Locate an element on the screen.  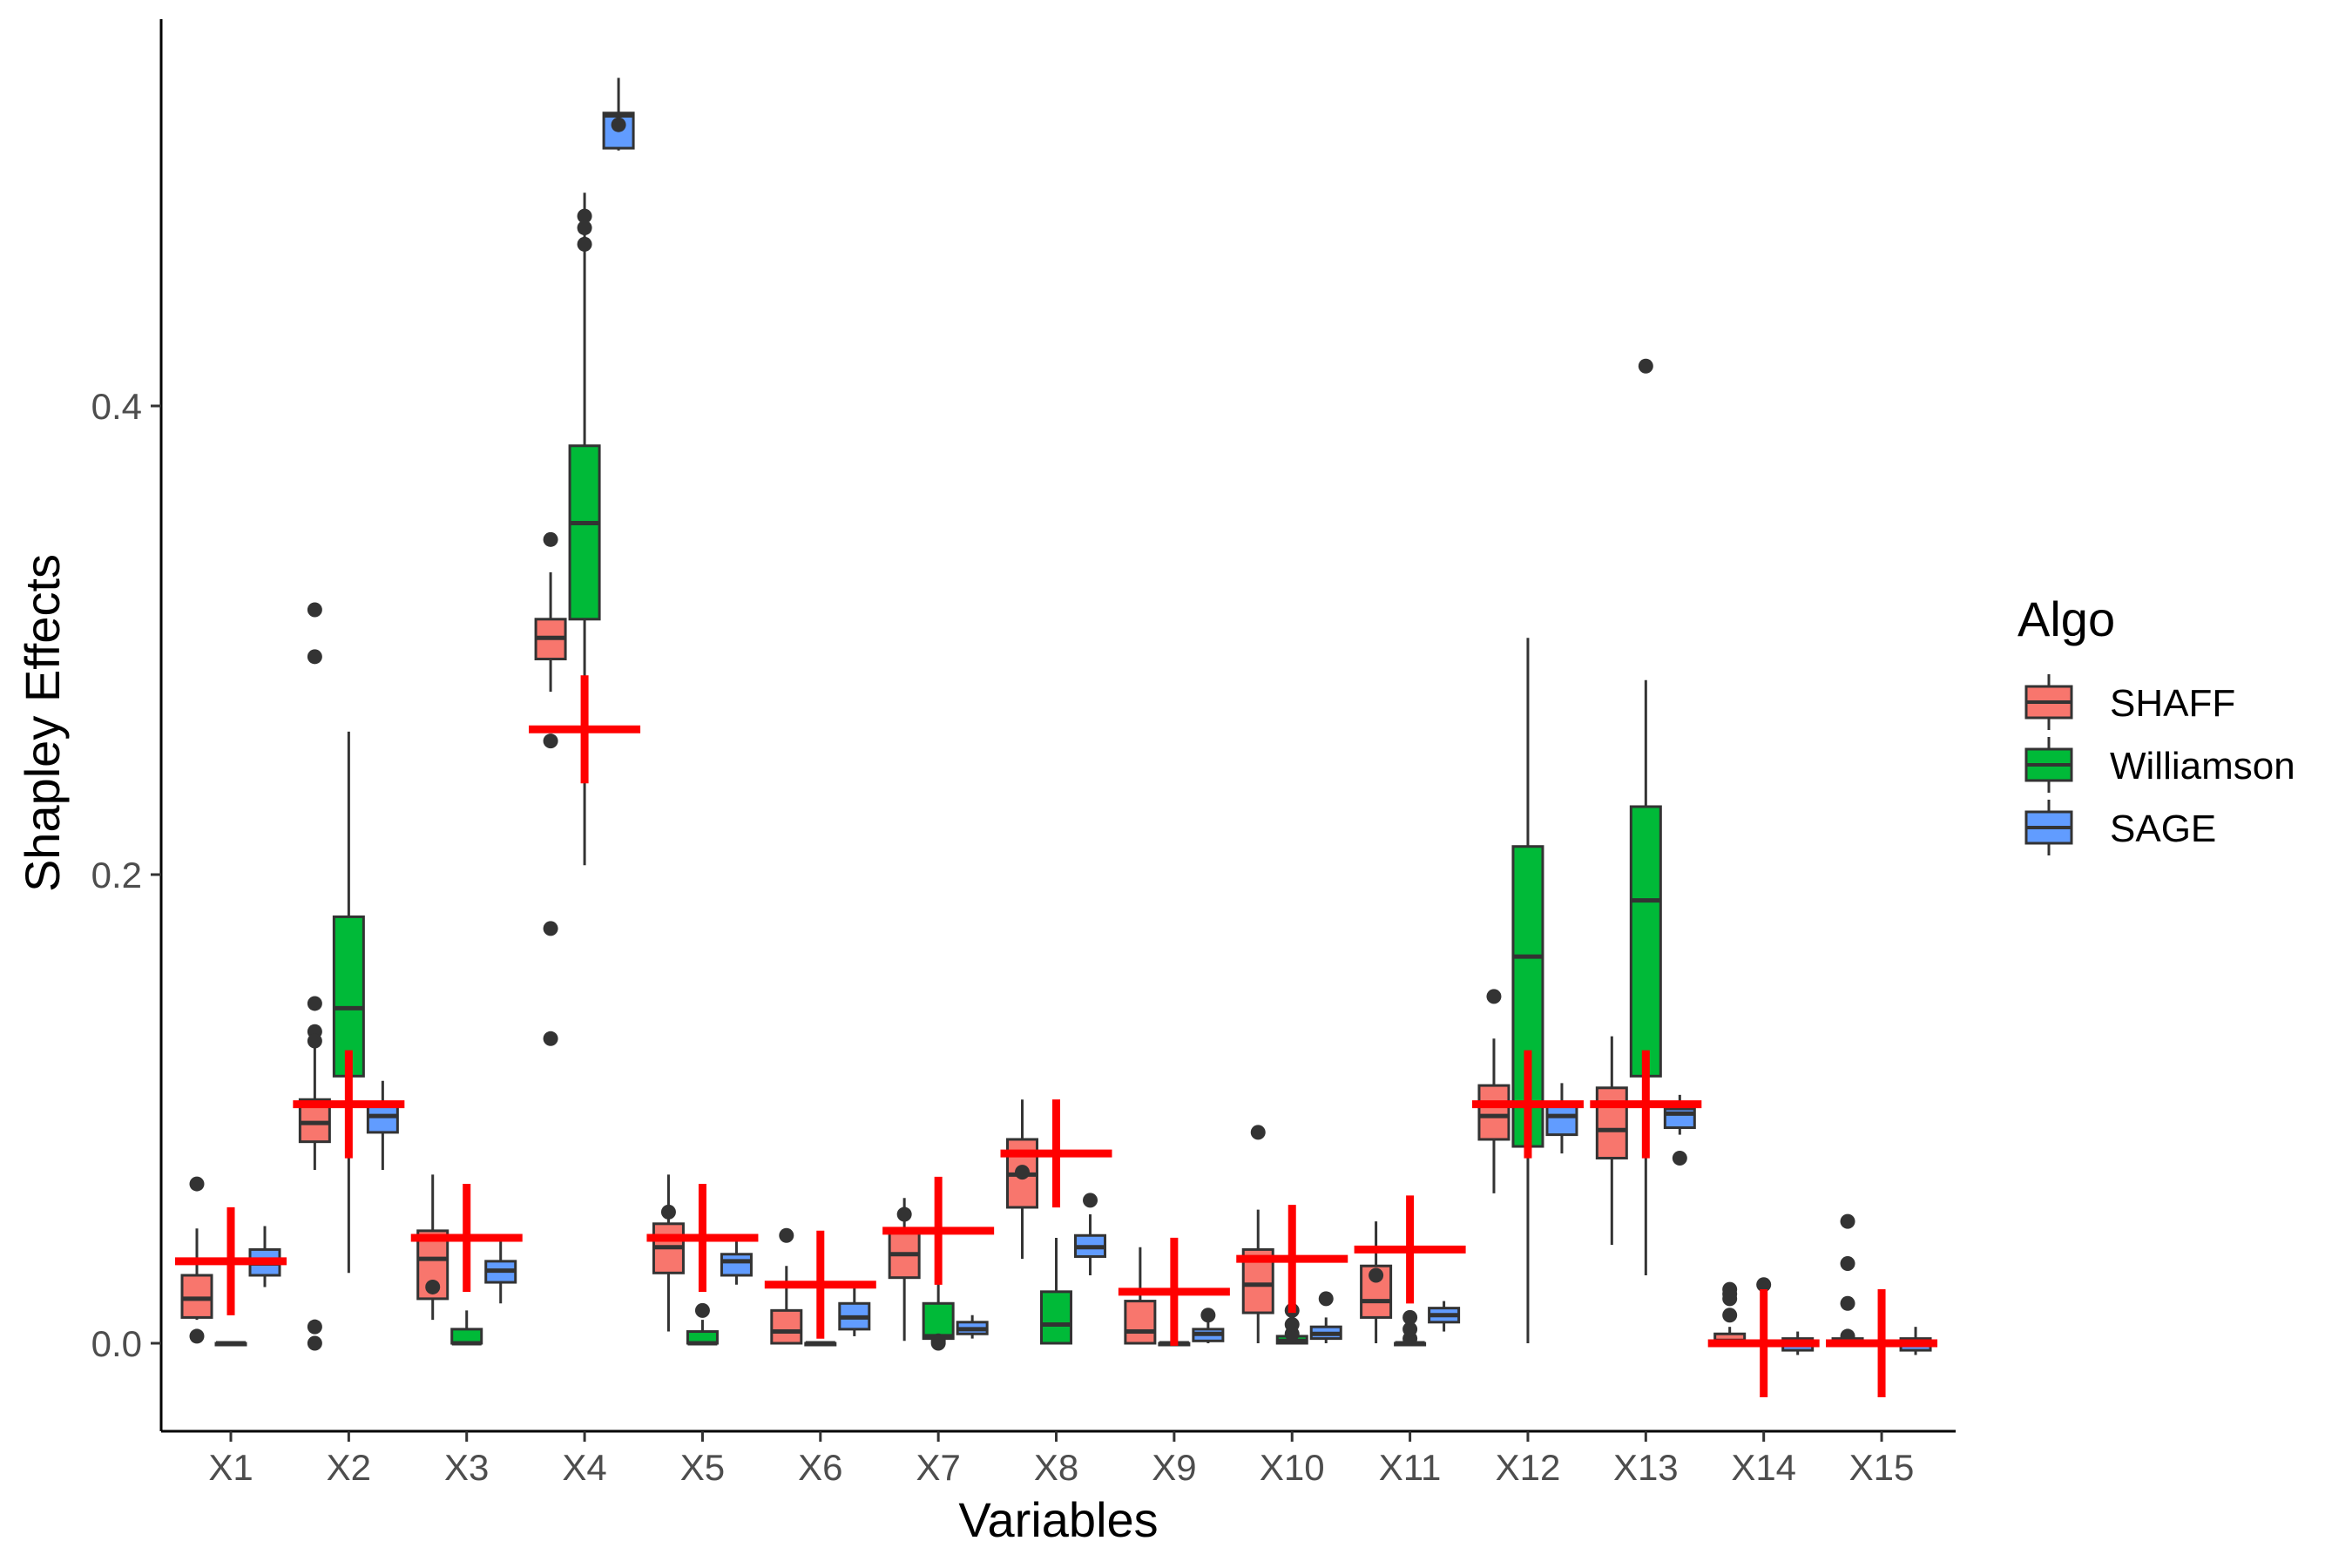
box-shaff-x9 is located at coordinates (1140, 1296).